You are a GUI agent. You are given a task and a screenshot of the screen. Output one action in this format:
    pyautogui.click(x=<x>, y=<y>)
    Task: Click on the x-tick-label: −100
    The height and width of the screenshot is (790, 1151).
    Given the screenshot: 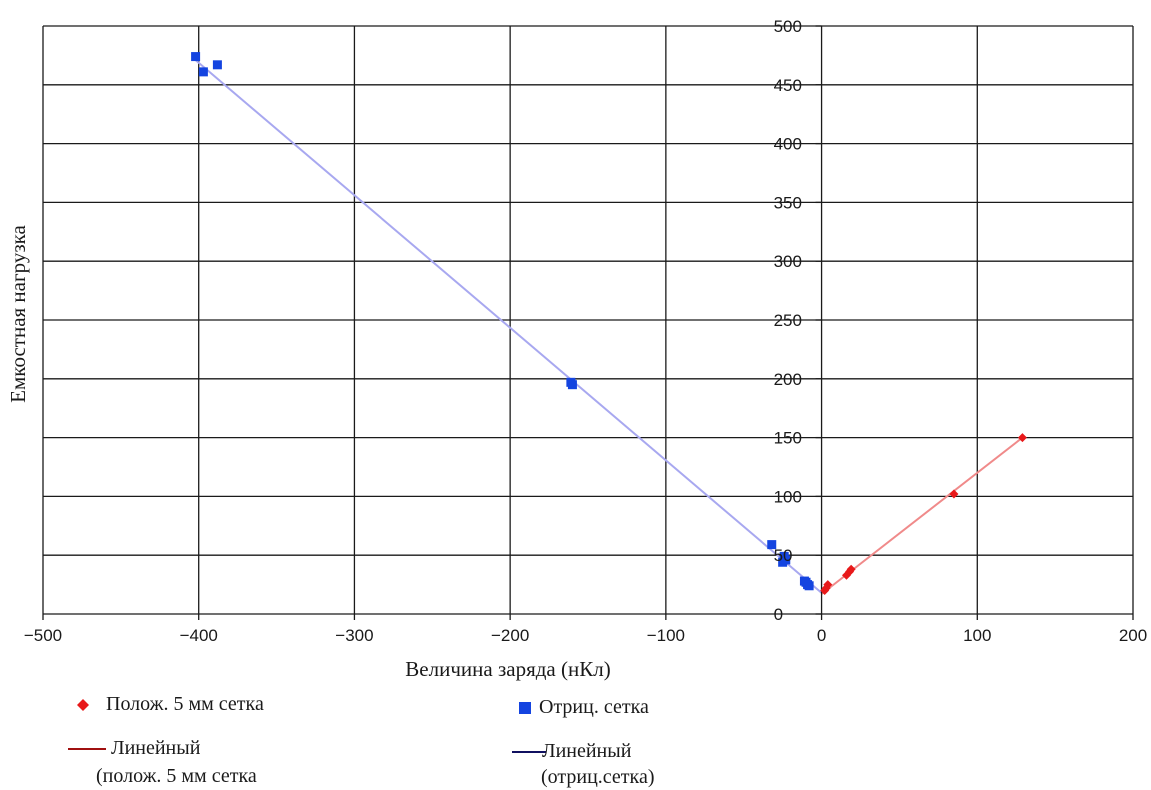 What is the action you would take?
    pyautogui.click(x=666, y=635)
    